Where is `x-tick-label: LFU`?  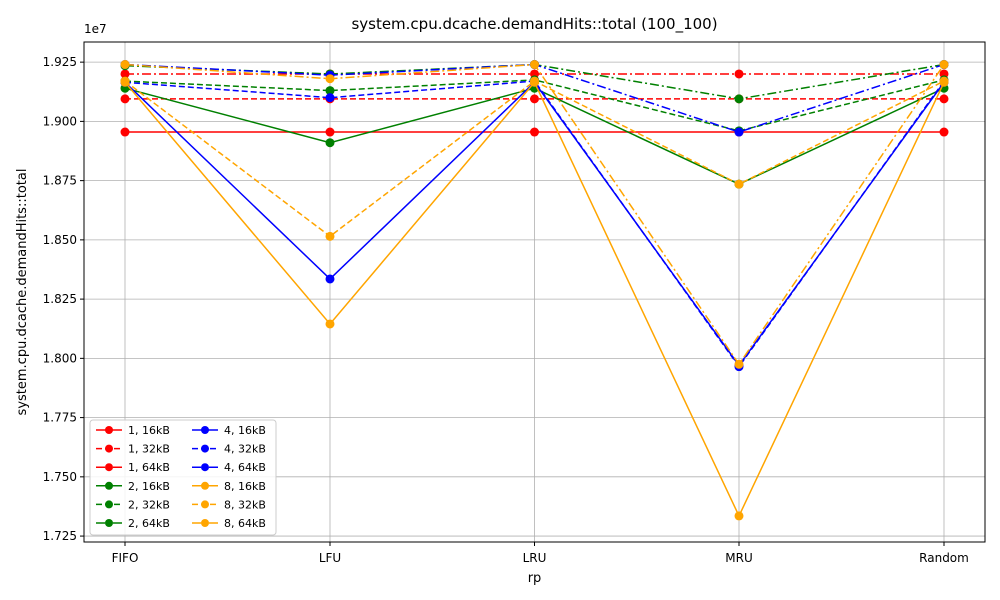
x-tick-label: LFU is located at coordinates (330, 558).